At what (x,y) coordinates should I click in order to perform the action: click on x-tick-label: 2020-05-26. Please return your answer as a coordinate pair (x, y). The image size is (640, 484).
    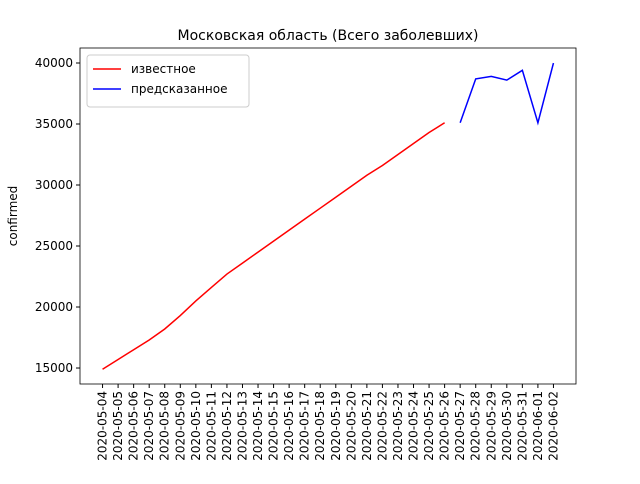
    Looking at the image, I should click on (445, 426).